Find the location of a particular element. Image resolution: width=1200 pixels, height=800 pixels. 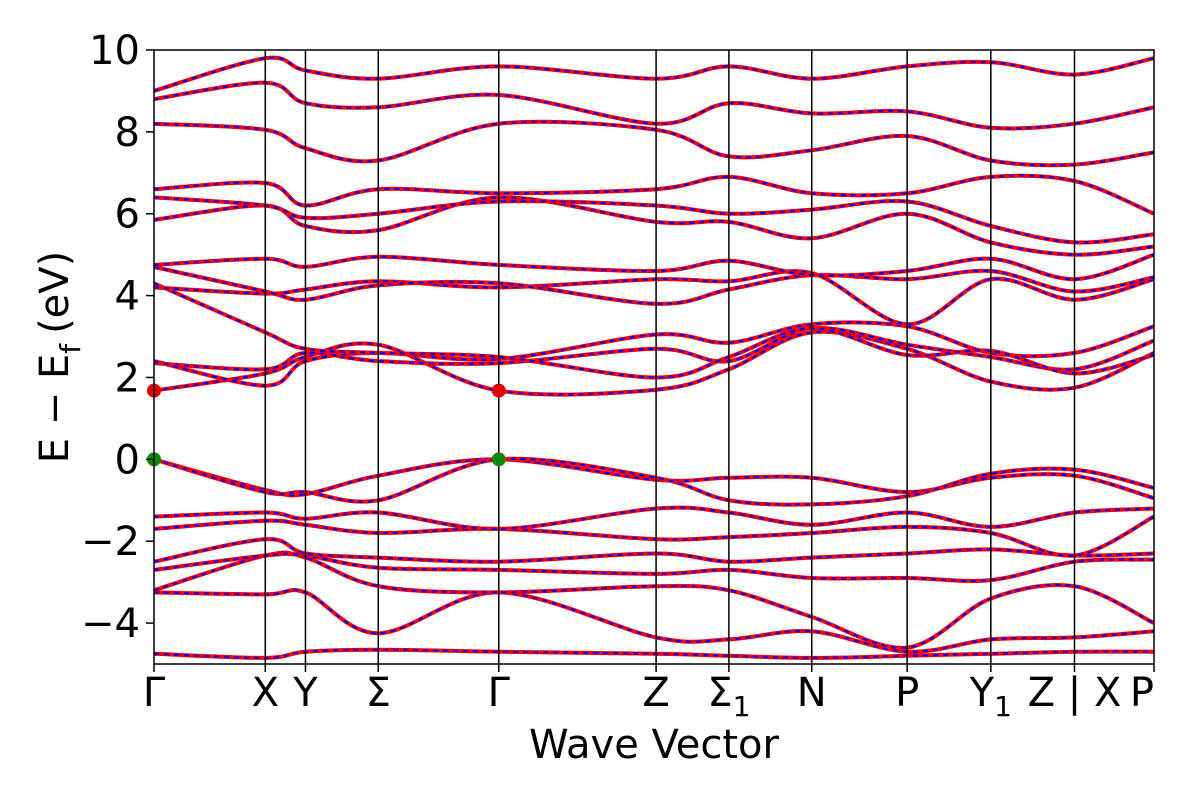

y-axis-label: E − Ef (eV) is located at coordinates (59, 357).